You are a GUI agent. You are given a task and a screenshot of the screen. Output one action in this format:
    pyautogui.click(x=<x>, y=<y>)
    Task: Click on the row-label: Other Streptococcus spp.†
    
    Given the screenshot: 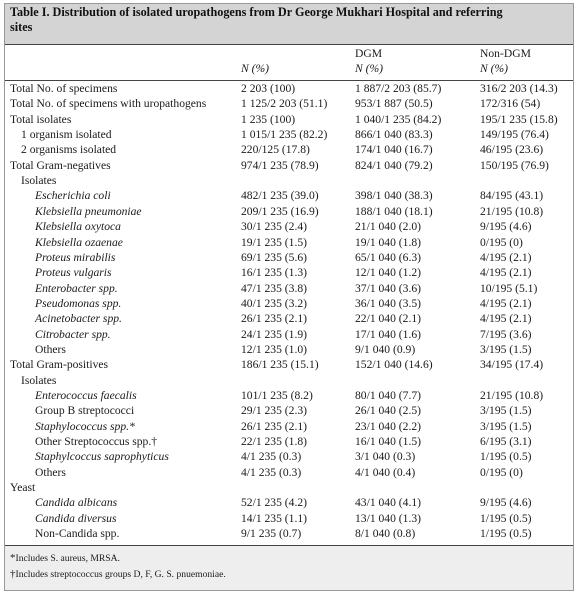 What is the action you would take?
    pyautogui.click(x=96, y=442)
    